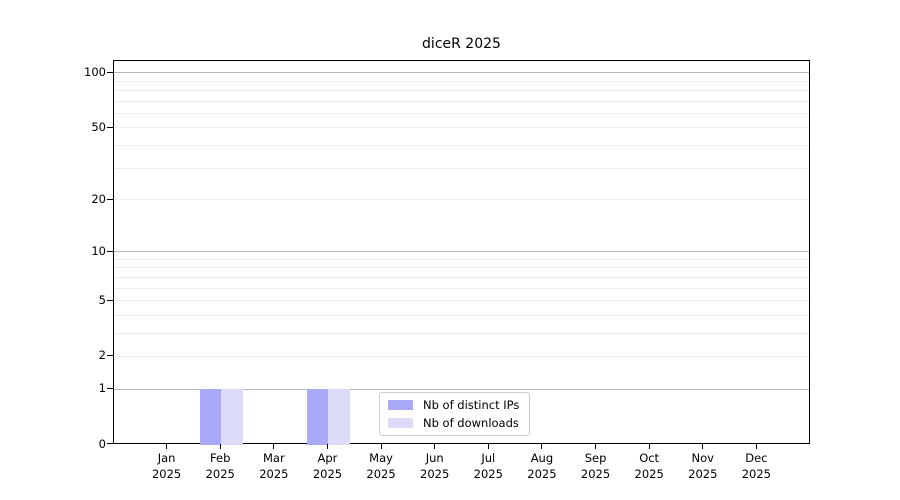 The image size is (900, 500). Describe the element at coordinates (471, 405) in the screenshot. I see `legend-label: Nb of distinct IPs` at that location.